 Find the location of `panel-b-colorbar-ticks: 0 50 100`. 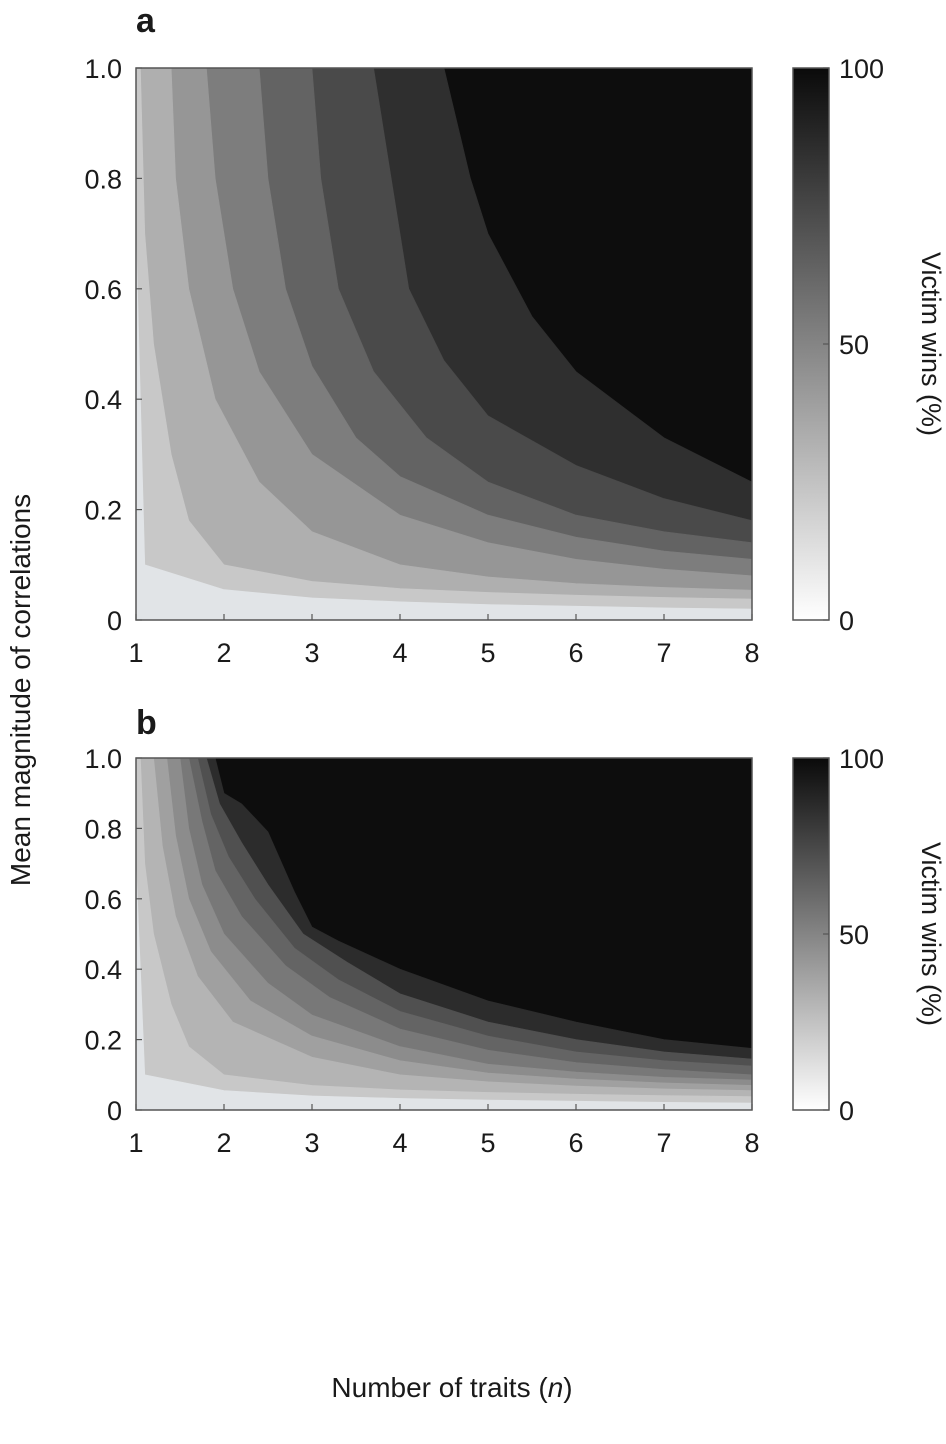

panel-b-colorbar-ticks: 0 50 100 is located at coordinates (853, 935).